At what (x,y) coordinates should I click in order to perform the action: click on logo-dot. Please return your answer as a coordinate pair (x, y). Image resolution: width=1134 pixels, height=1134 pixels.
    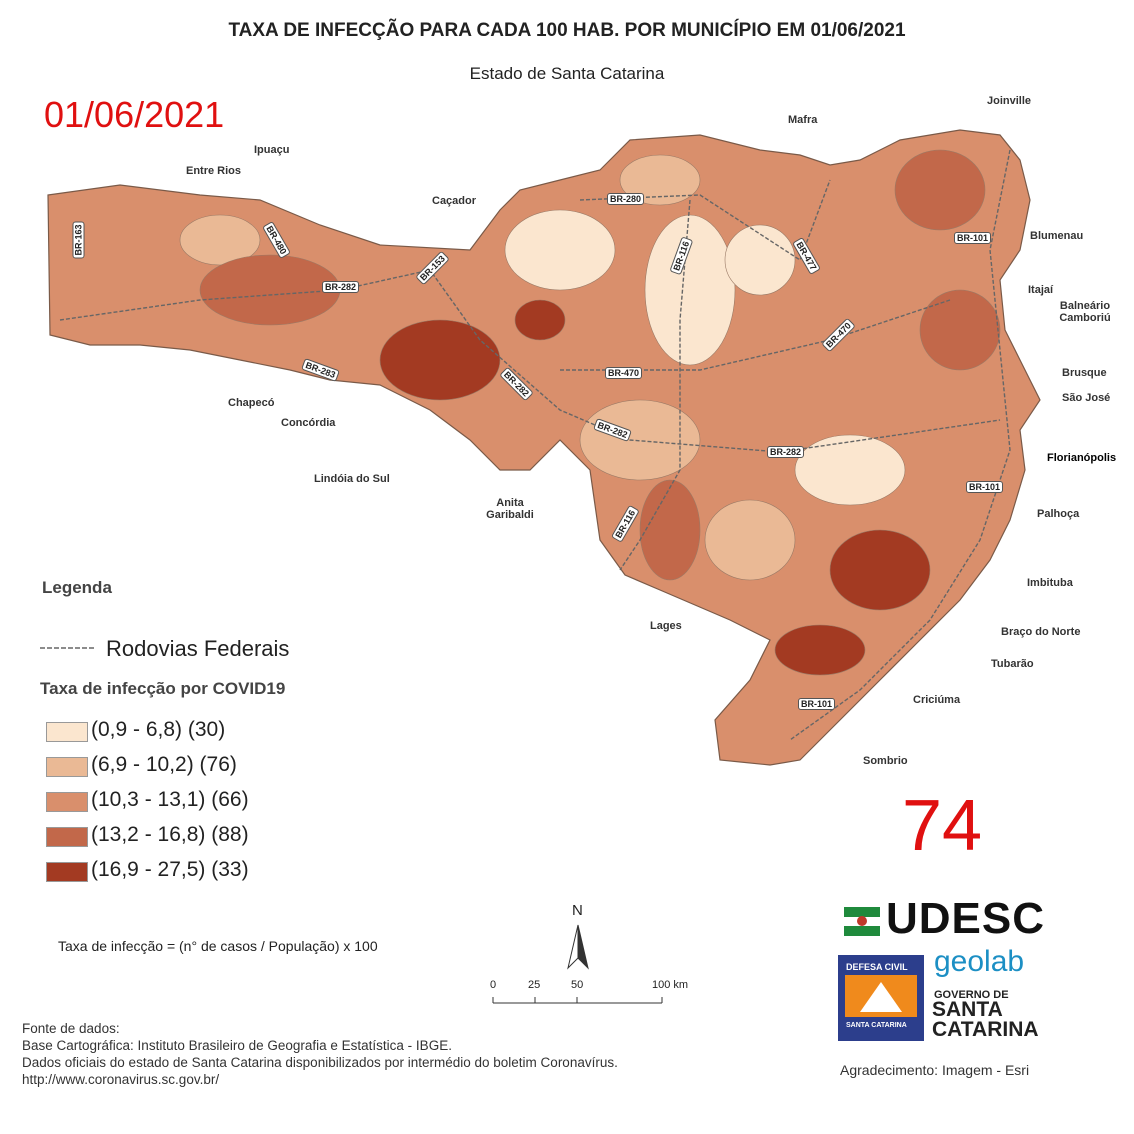
    Looking at the image, I should click on (862, 921).